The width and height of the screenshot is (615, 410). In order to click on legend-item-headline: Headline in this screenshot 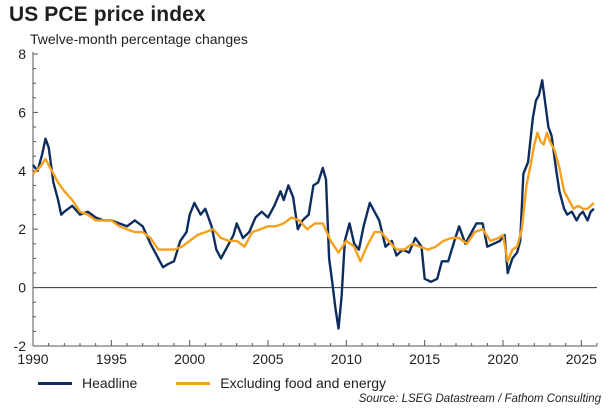, I will do `click(87, 383)`.